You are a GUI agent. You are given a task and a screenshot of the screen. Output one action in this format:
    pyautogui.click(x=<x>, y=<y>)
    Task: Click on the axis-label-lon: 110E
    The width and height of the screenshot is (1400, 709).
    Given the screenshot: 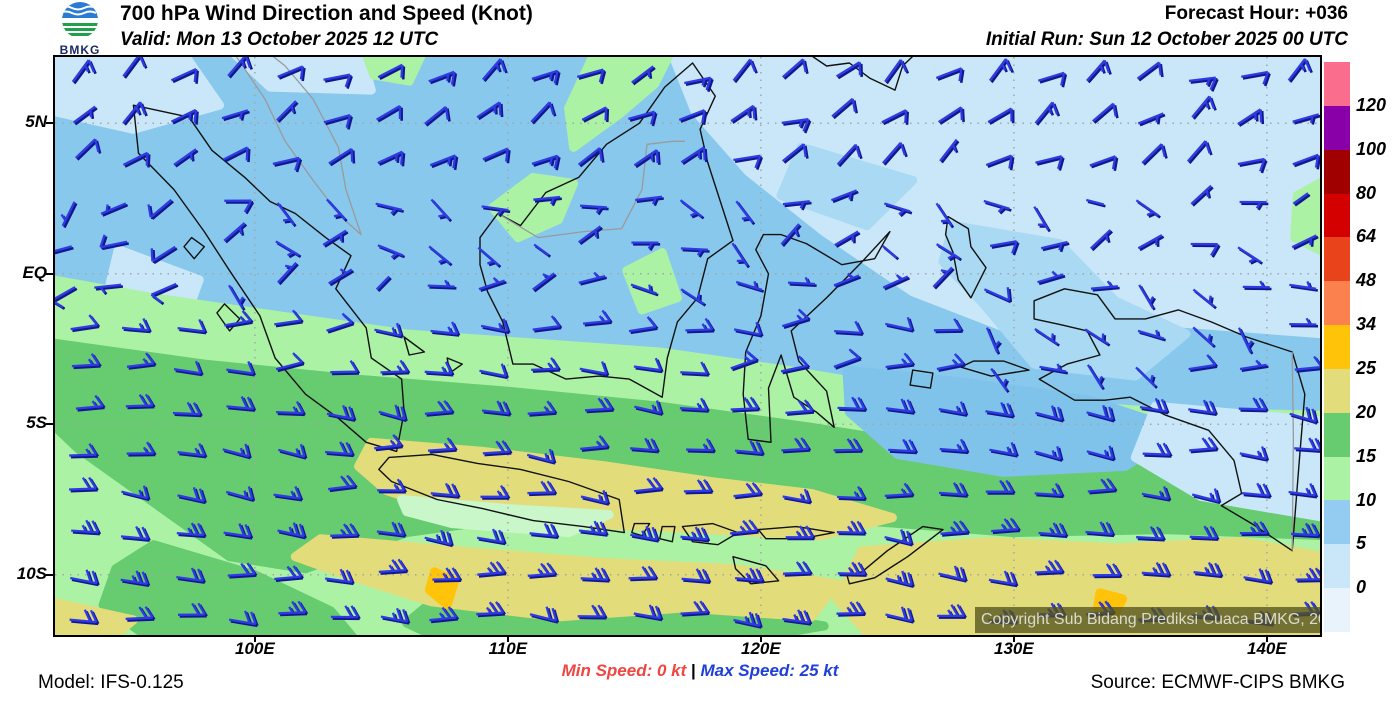 What is the action you would take?
    pyautogui.click(x=508, y=648)
    